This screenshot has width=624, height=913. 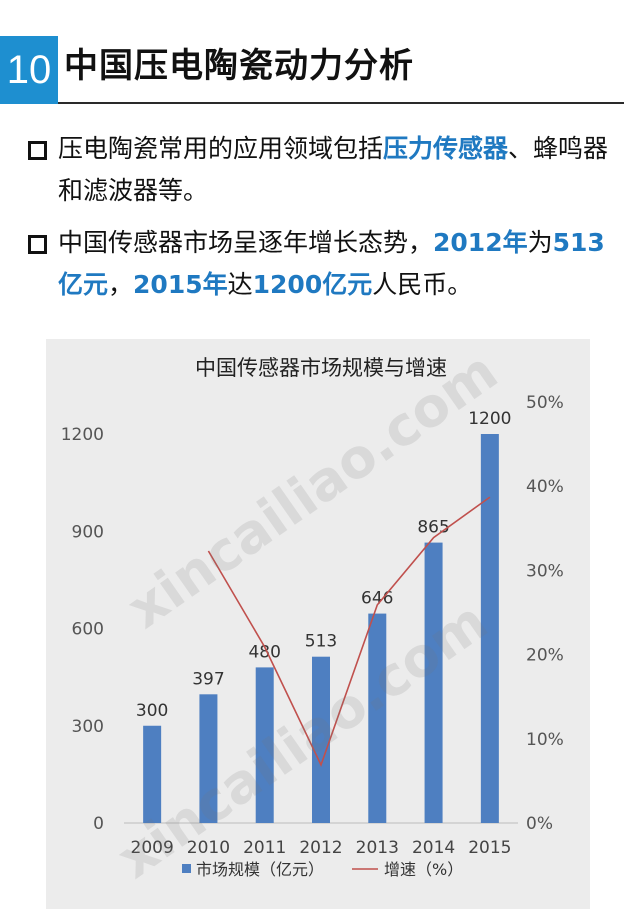 I want to click on x-axis-category-label: 2012, so click(x=320, y=848).